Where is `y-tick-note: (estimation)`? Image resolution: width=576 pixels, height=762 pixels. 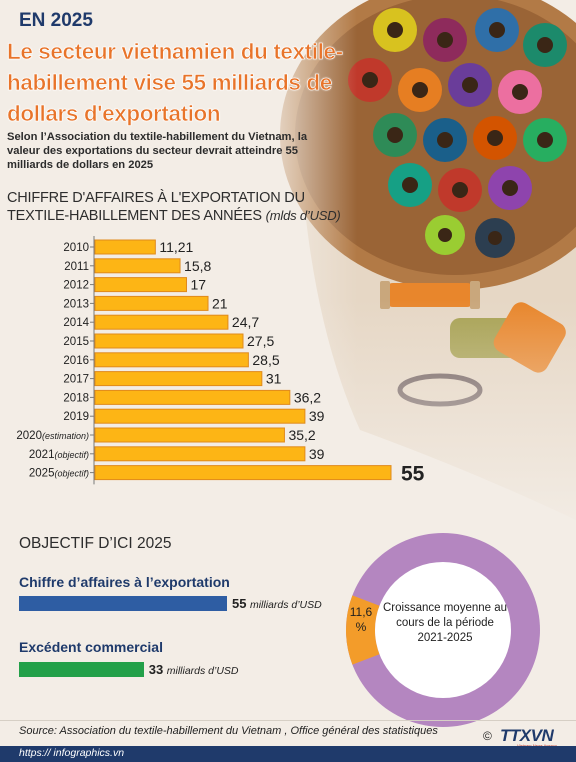 y-tick-note: (estimation) is located at coordinates (65, 436).